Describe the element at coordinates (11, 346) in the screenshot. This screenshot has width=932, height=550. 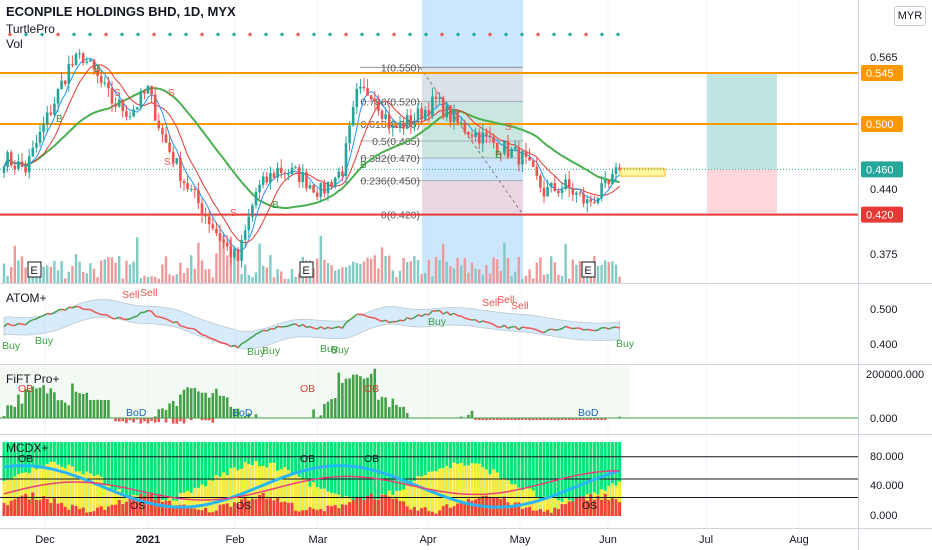
I see `atom-signal-buy: Buy` at that location.